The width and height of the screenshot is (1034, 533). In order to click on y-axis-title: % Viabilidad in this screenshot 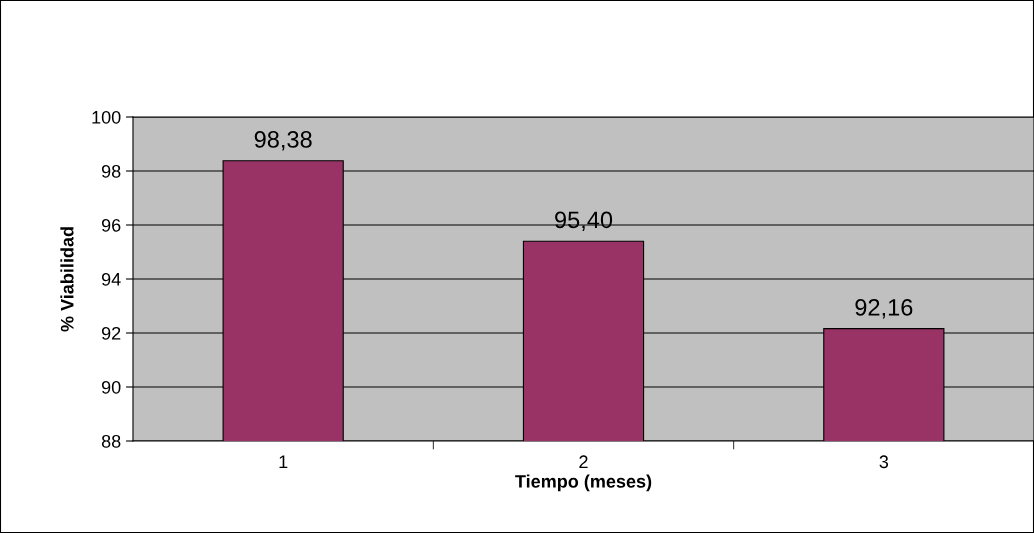, I will do `click(67, 279)`.